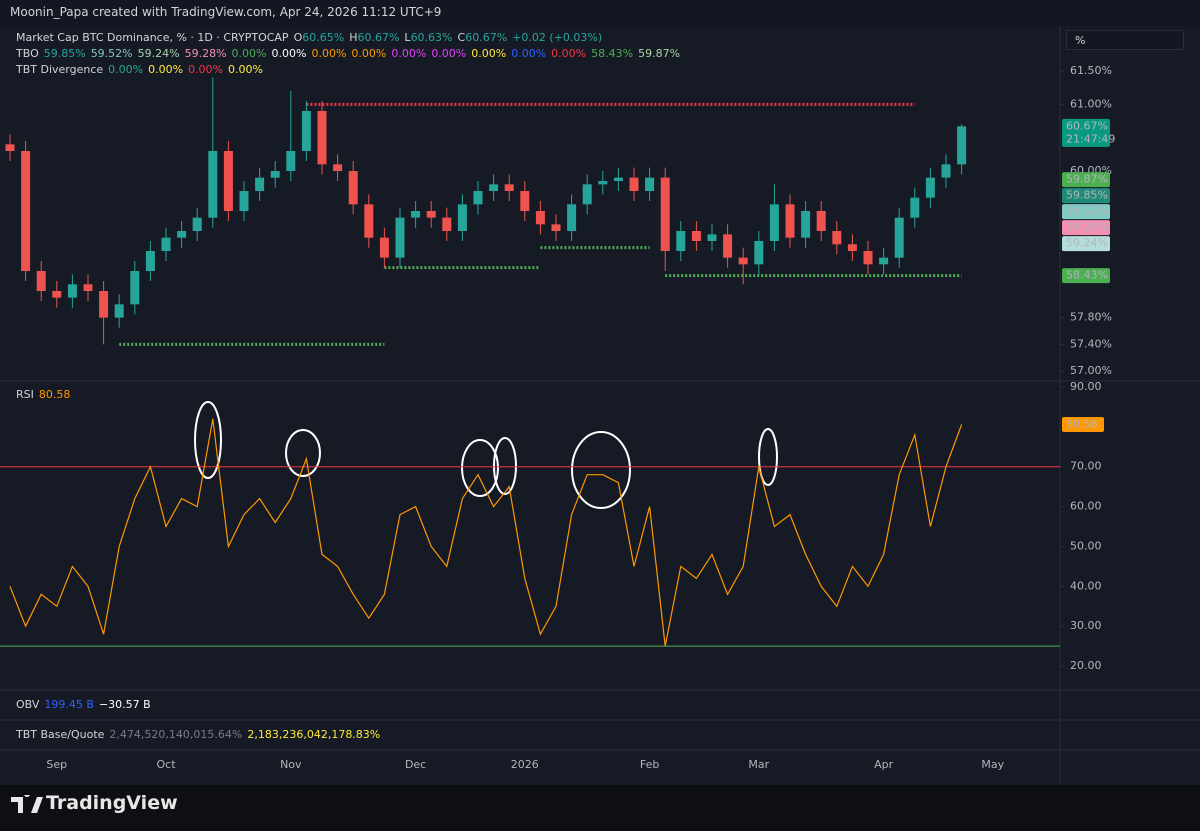  What do you see at coordinates (54, 394) in the screenshot?
I see `indicator-value: 80.58` at bounding box center [54, 394].